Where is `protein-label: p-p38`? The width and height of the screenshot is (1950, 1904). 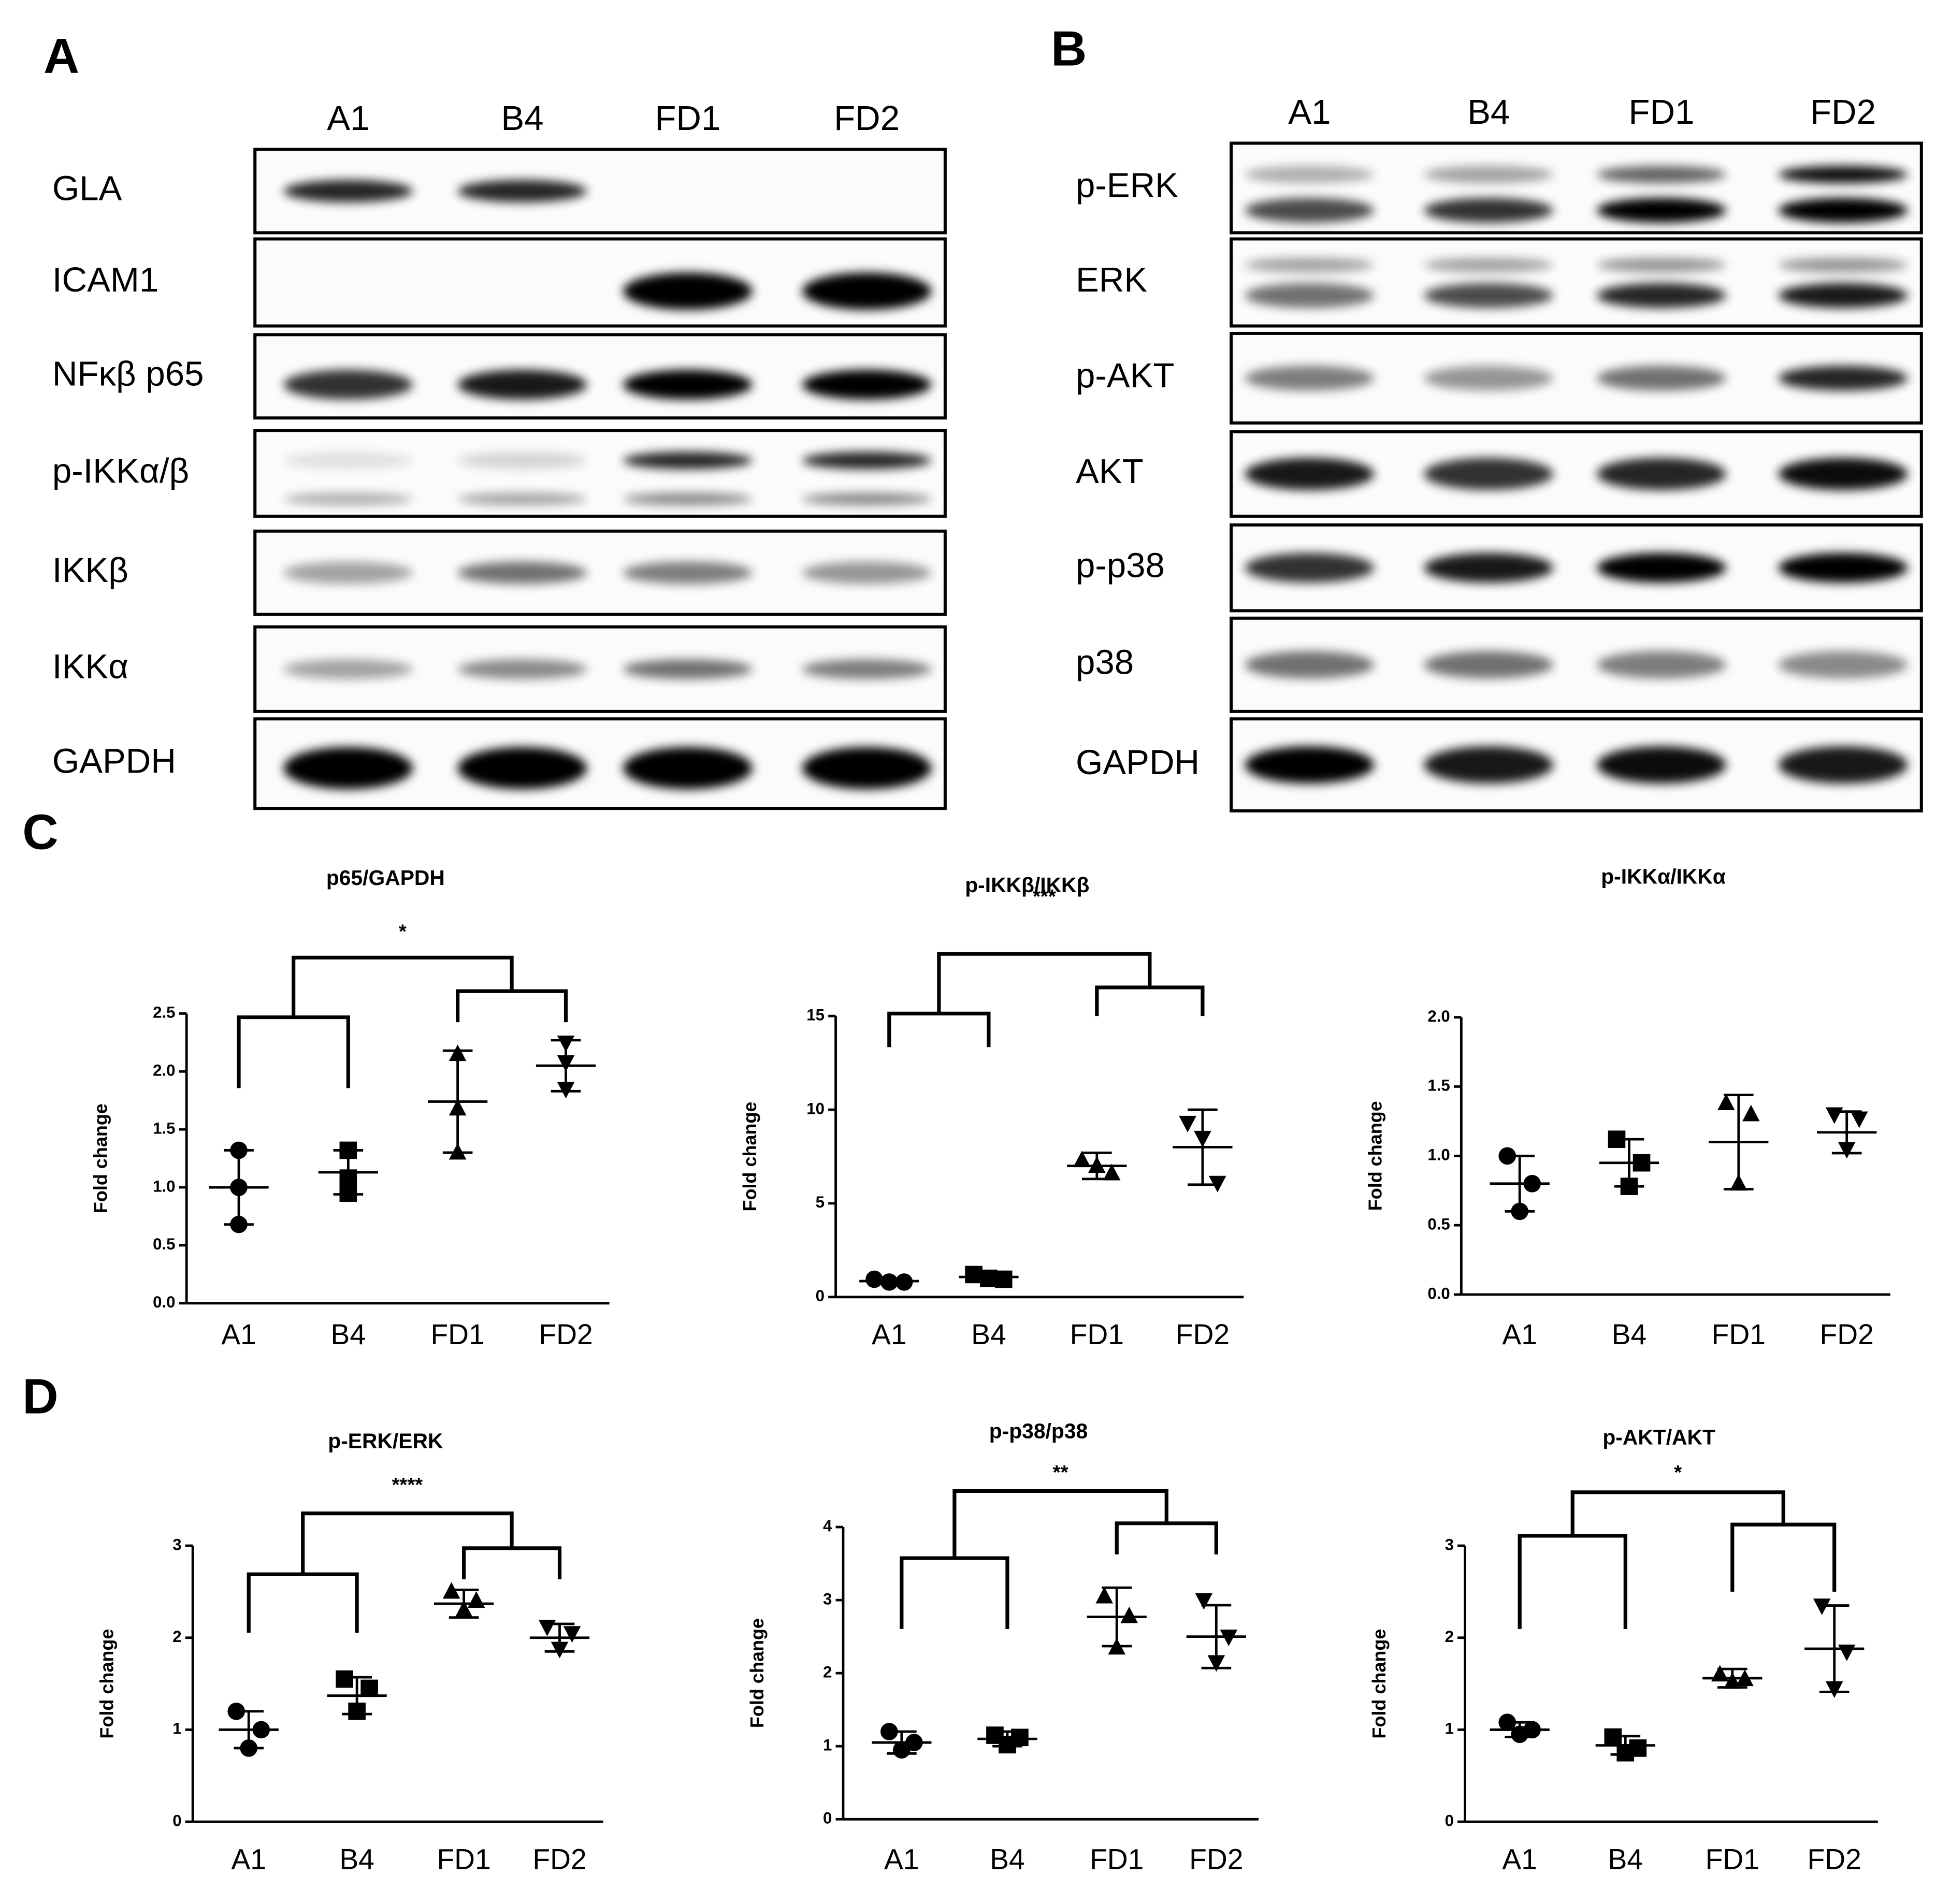
protein-label: p-p38 is located at coordinates (1120, 565).